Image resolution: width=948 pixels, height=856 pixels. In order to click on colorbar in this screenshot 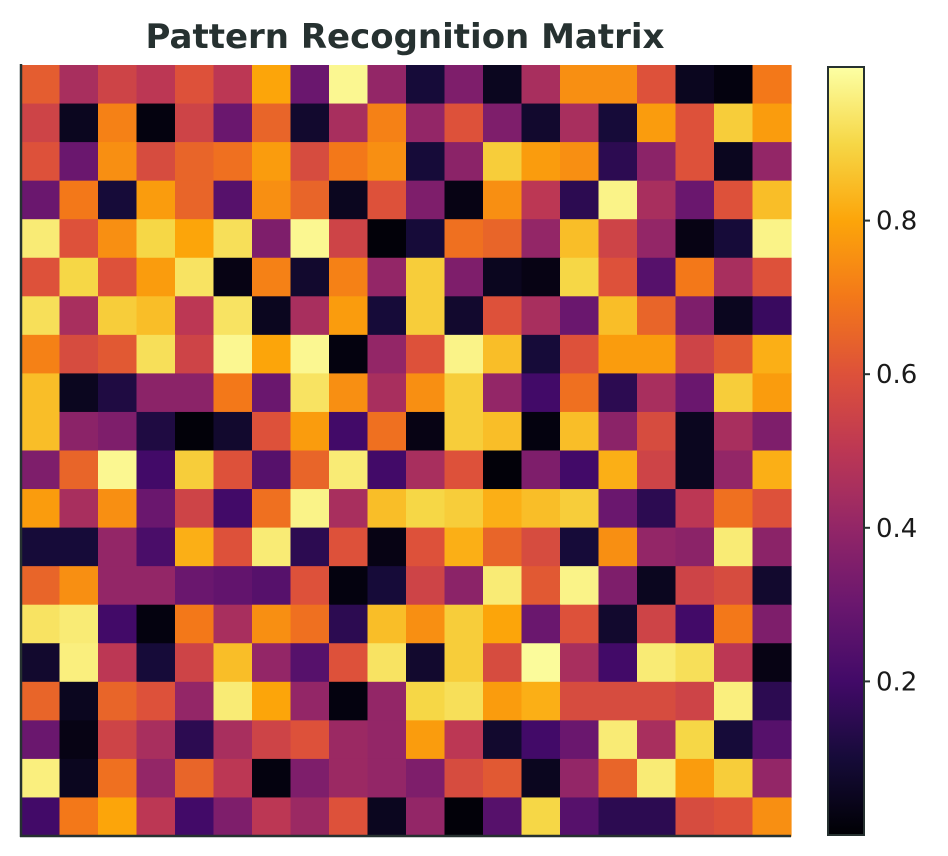, I will do `click(846, 451)`.